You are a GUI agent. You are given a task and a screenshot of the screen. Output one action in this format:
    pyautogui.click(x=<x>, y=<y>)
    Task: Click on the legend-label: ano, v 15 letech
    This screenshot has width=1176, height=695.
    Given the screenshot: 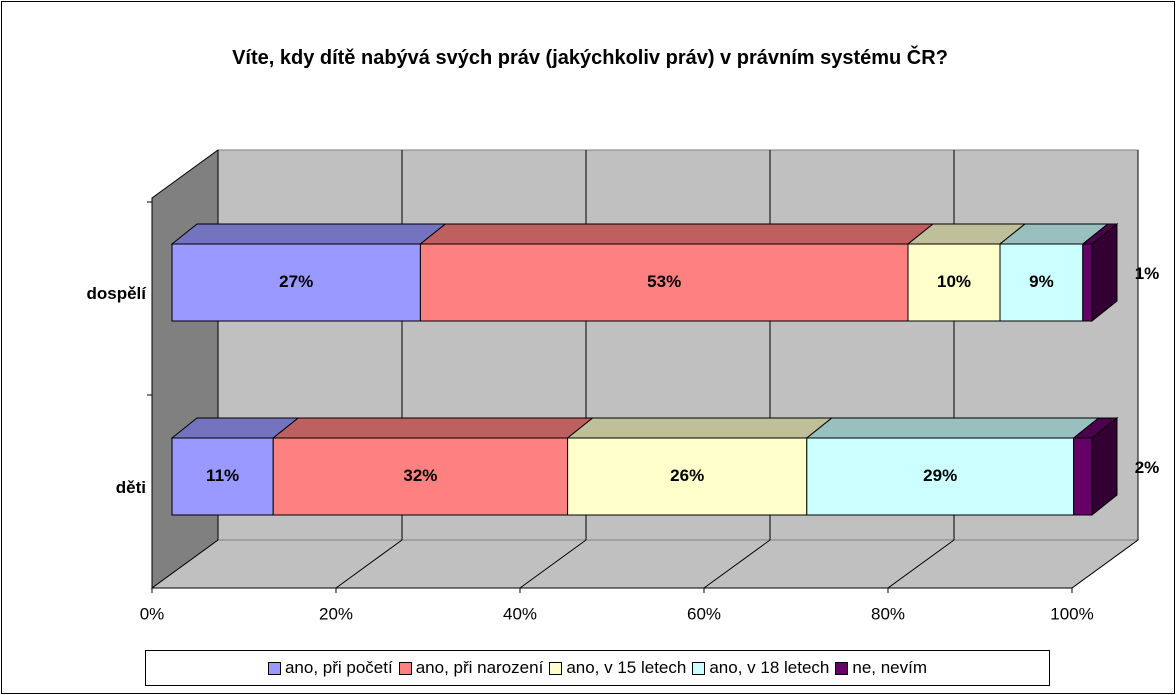 What is the action you would take?
    pyautogui.click(x=626, y=667)
    